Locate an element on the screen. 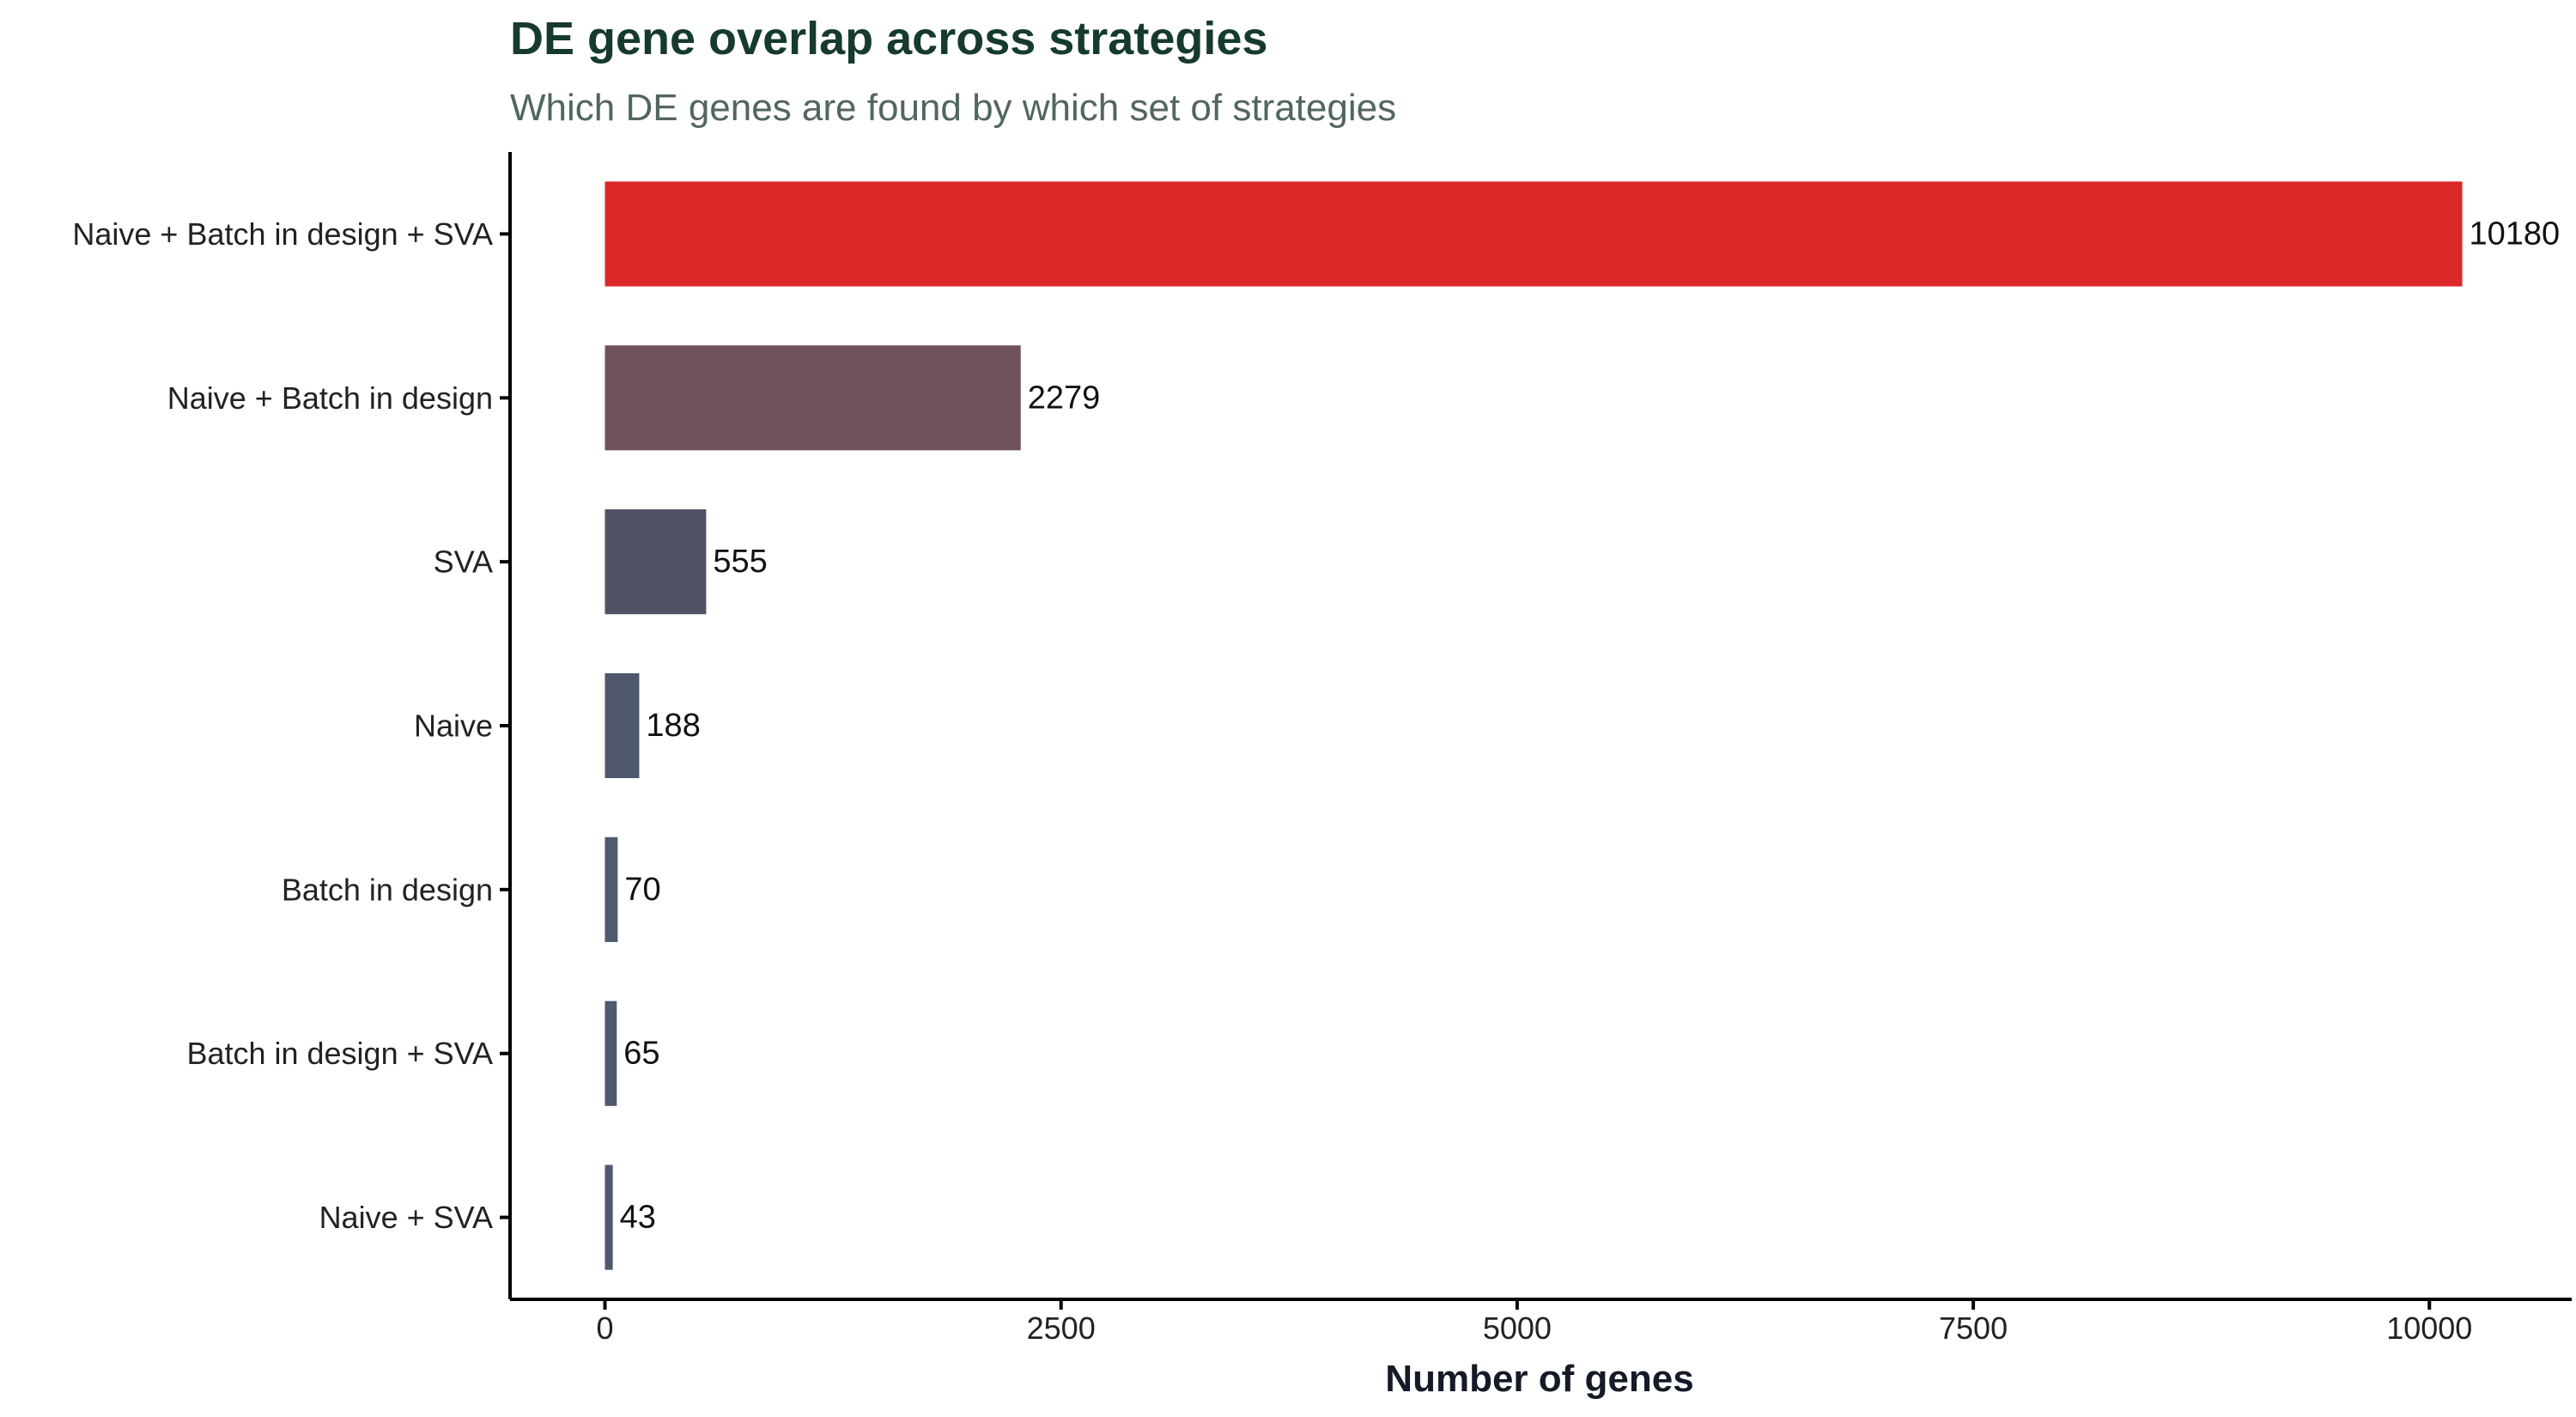 The height and width of the screenshot is (1417, 2576). data-label-6: 43 is located at coordinates (638, 1218).